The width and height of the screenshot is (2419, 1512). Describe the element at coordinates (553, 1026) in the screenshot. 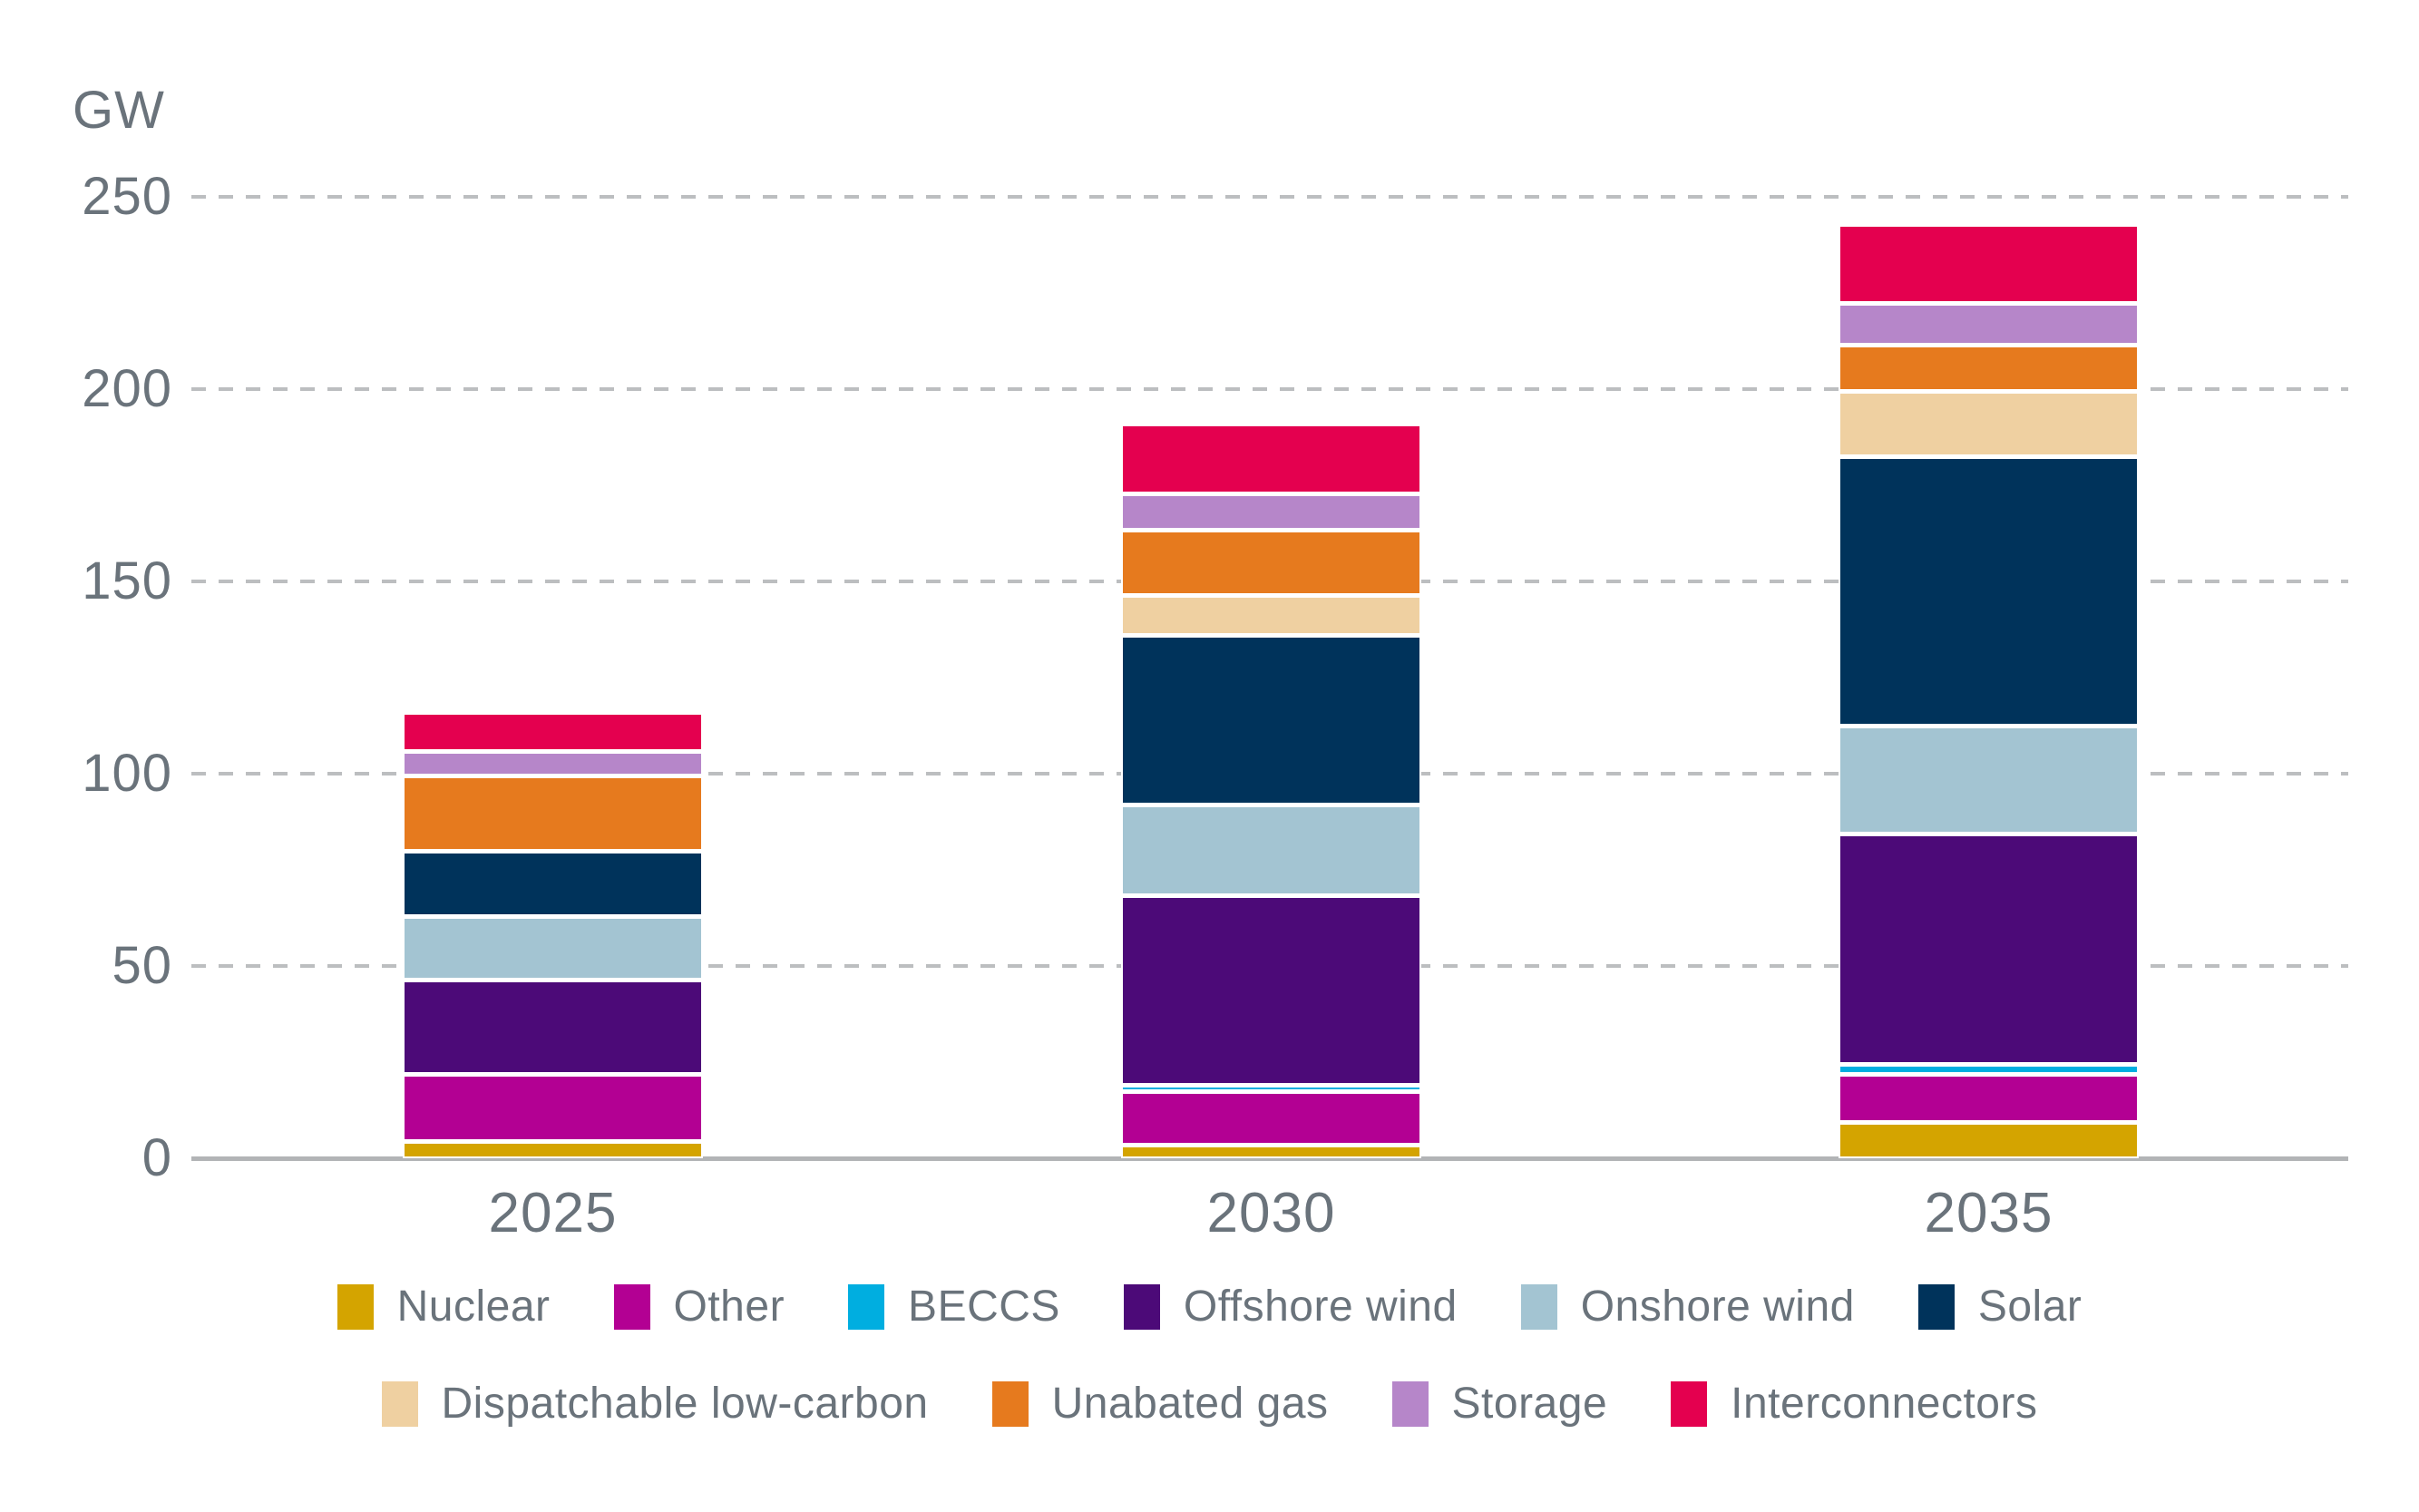

I see `bar-segment-2025-offshore-wind` at that location.